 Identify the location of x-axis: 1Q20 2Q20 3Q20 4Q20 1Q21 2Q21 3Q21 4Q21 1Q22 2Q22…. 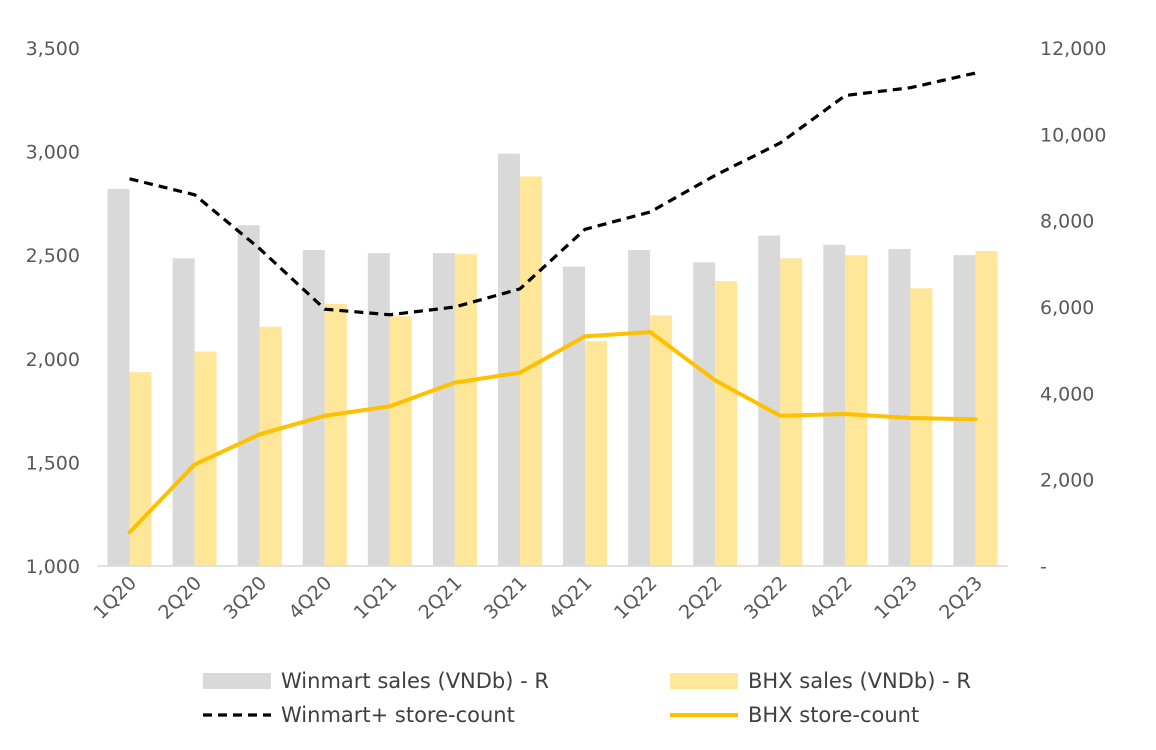
(538, 598).